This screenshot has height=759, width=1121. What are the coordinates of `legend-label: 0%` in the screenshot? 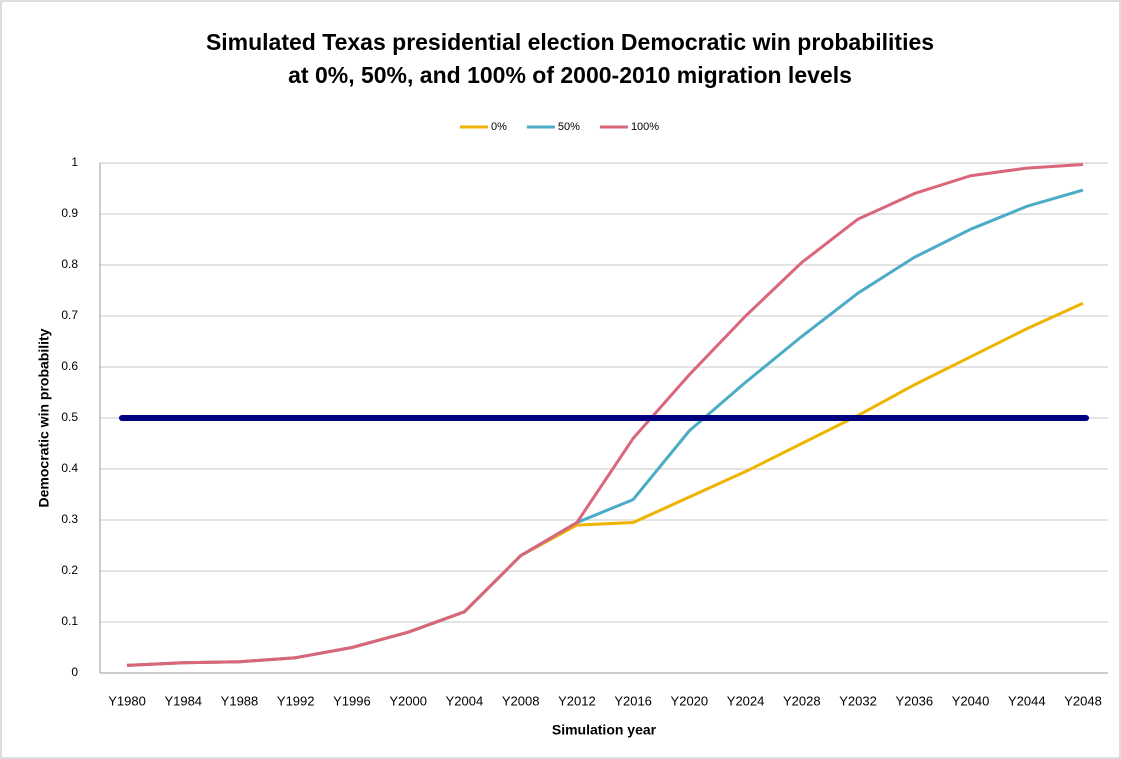 It's located at (499, 127).